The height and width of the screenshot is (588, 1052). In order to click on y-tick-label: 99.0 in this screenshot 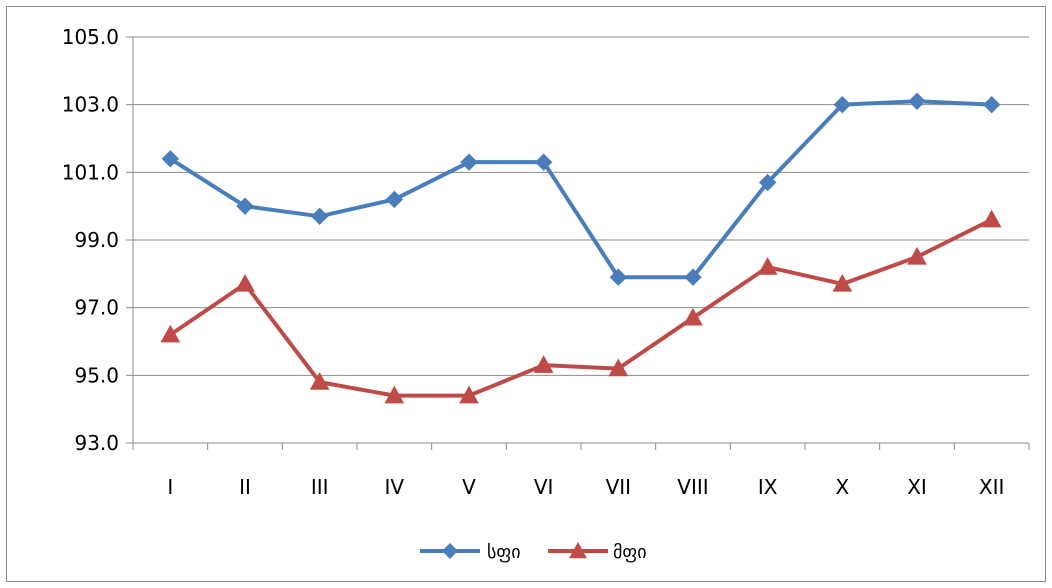, I will do `click(96, 240)`.